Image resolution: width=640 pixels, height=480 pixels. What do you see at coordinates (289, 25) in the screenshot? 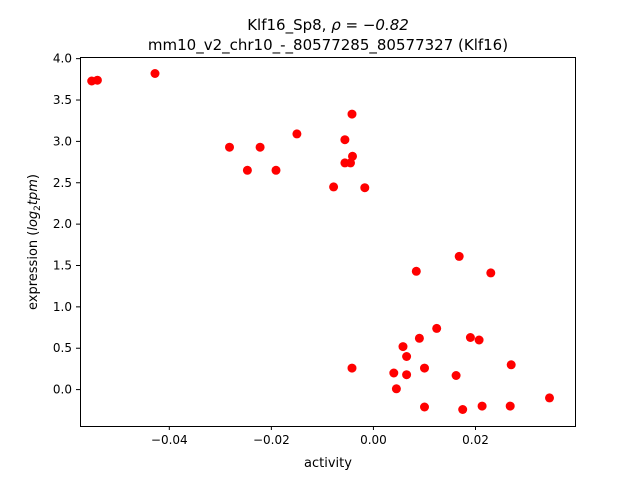
I see `title-prefix: Klf16_Sp8,` at bounding box center [289, 25].